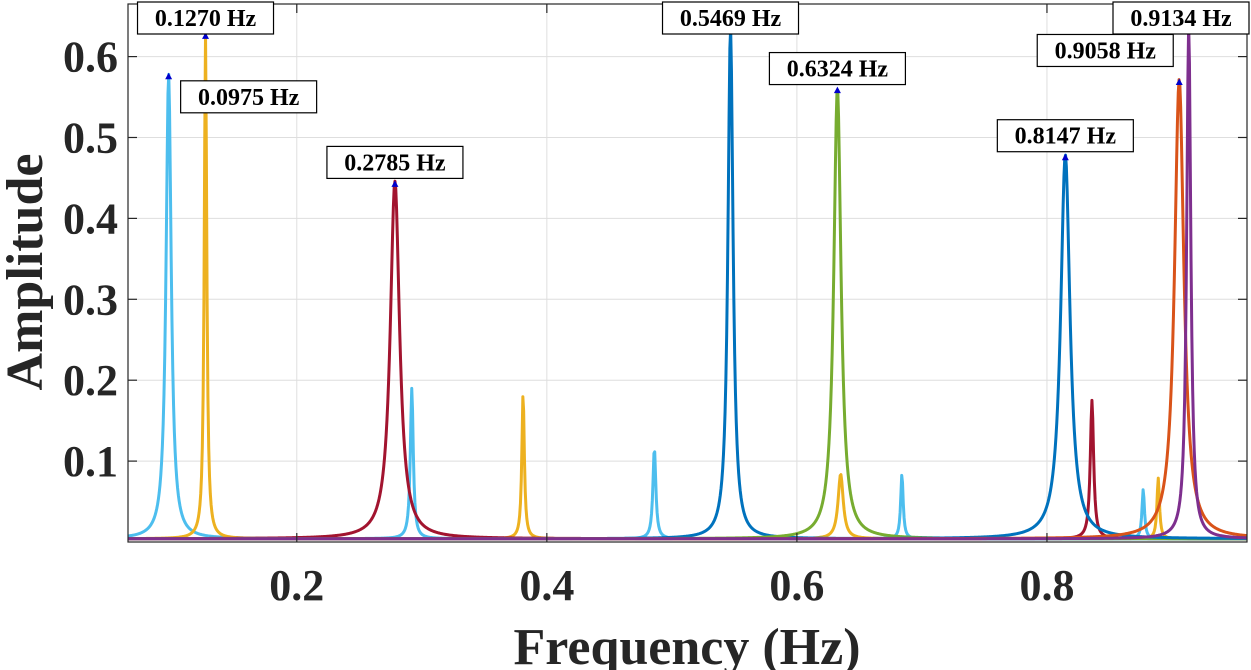 Image resolution: width=1251 pixels, height=670 pixels. I want to click on y-tick-label: 0.3, so click(90, 299).